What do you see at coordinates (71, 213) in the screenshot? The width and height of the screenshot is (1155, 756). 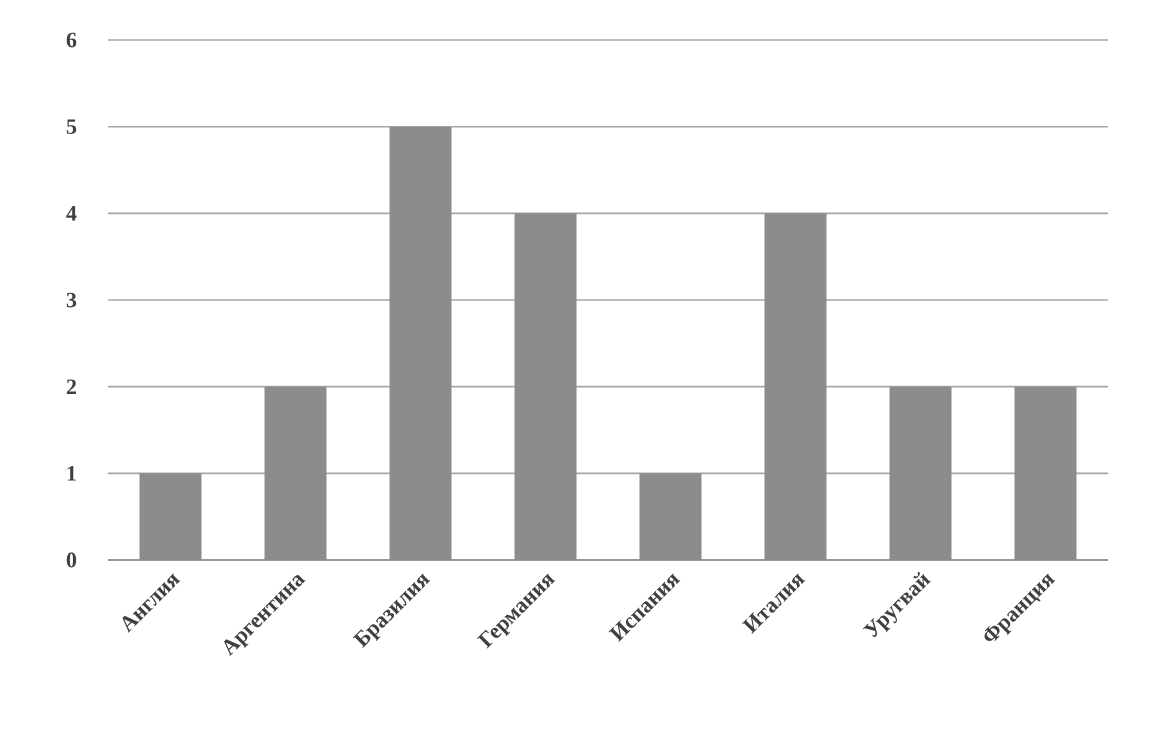 I see `y-tick-label: 4` at bounding box center [71, 213].